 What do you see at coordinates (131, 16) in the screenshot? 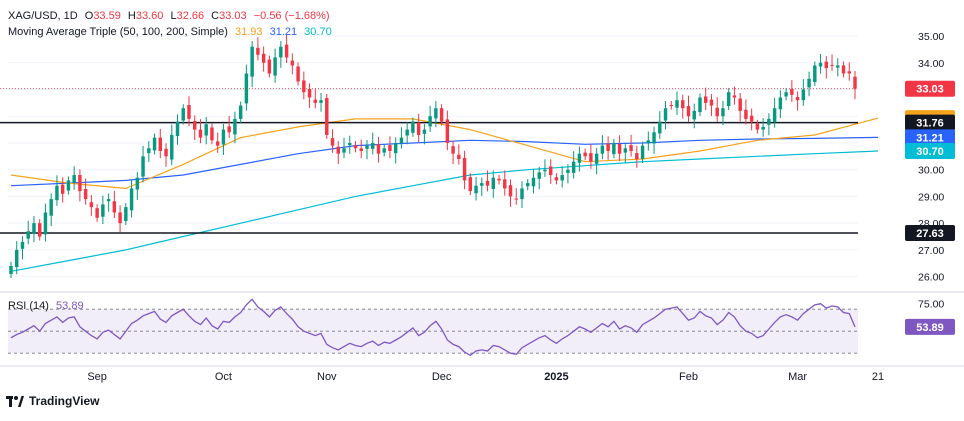
I see `high-label: H` at bounding box center [131, 16].